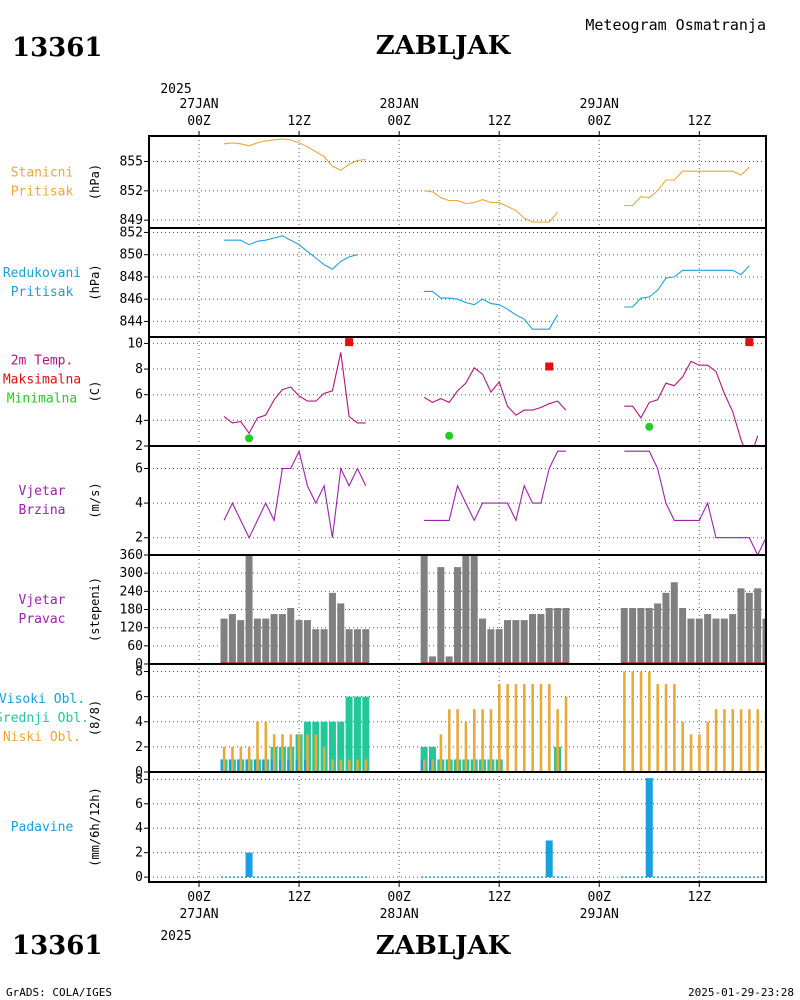  Describe the element at coordinates (139, 804) in the screenshot. I see `y-tick-label: 6` at that location.